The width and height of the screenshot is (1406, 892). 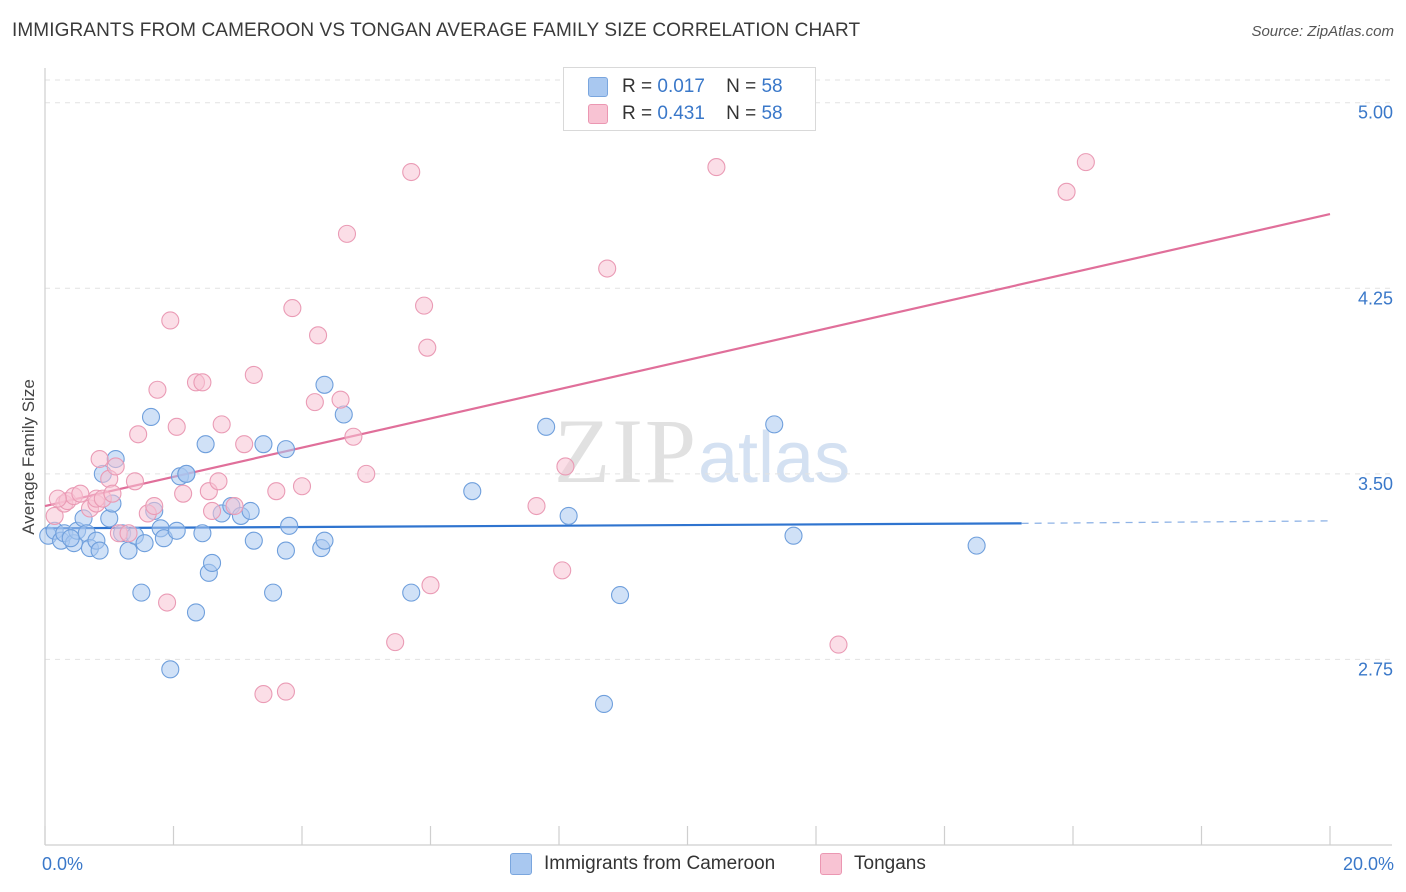 What do you see at coordinates (873, 864) in the screenshot?
I see `bottom-legend-tongans: Tongans` at bounding box center [873, 864].